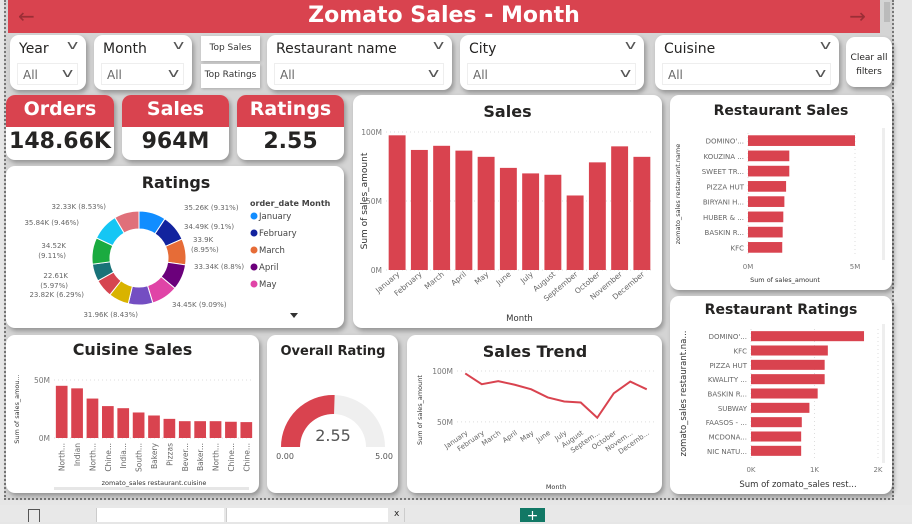 The width and height of the screenshot is (912, 524). I want to click on x-tick-label: June, so click(543, 437).